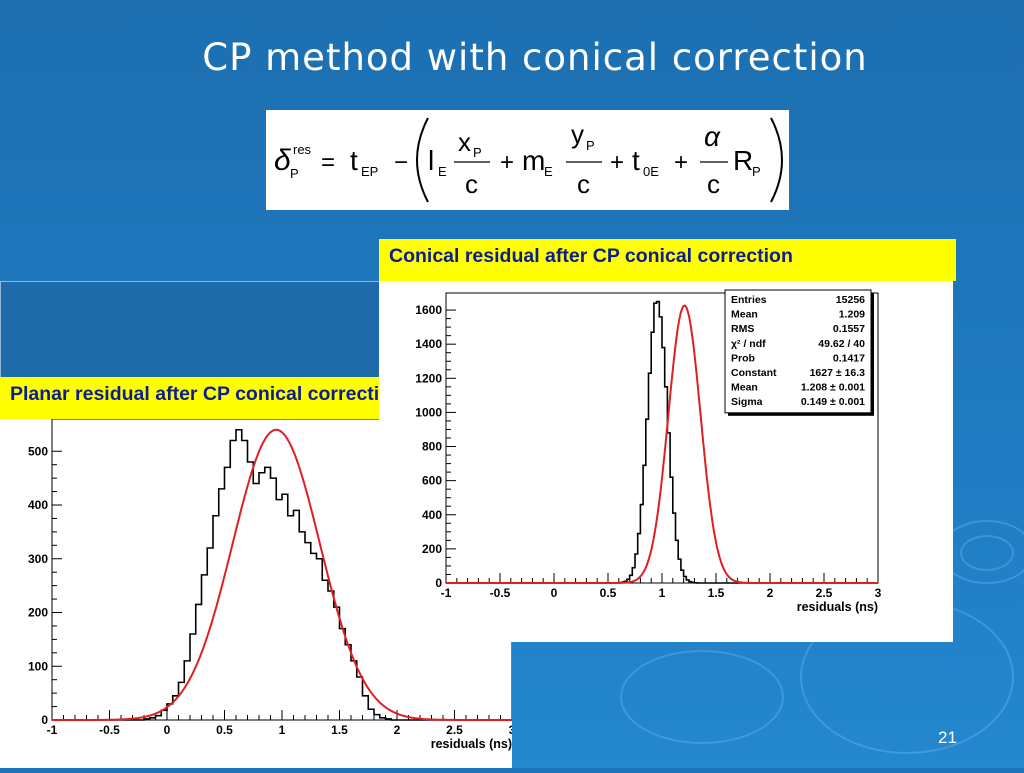 Image resolution: width=1024 pixels, height=773 pixels. What do you see at coordinates (833, 402) in the screenshot?
I see `stats-value: 0.149 ± 0.001` at bounding box center [833, 402].